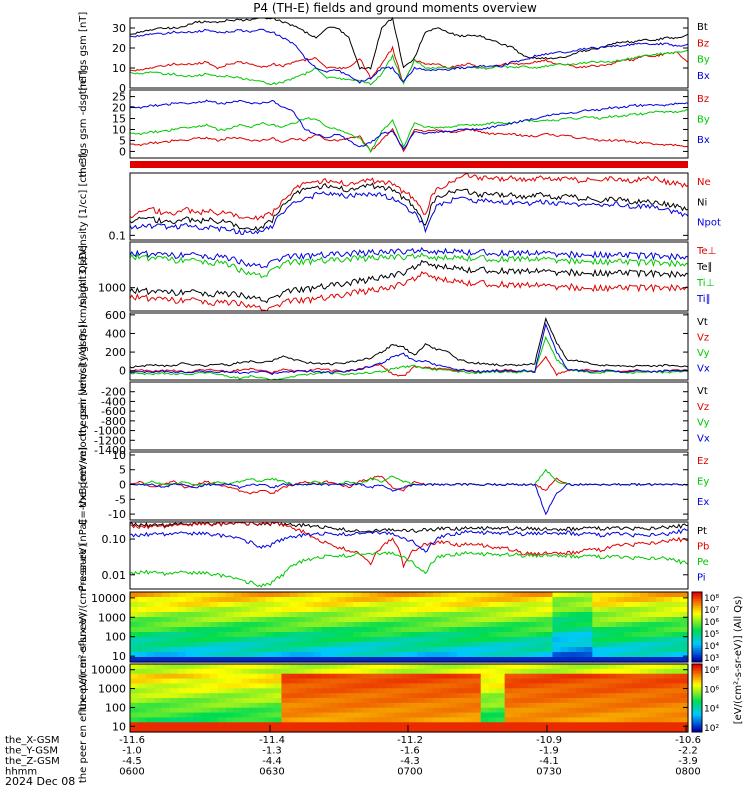 The image size is (750, 800). I want to click on series-Pb-line, so click(409, 545).